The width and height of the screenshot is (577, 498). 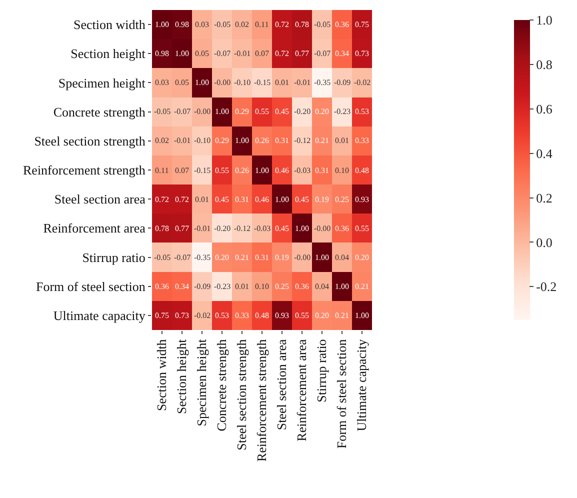 What do you see at coordinates (342, 199) in the screenshot?
I see `data-label: 0.25` at bounding box center [342, 199].